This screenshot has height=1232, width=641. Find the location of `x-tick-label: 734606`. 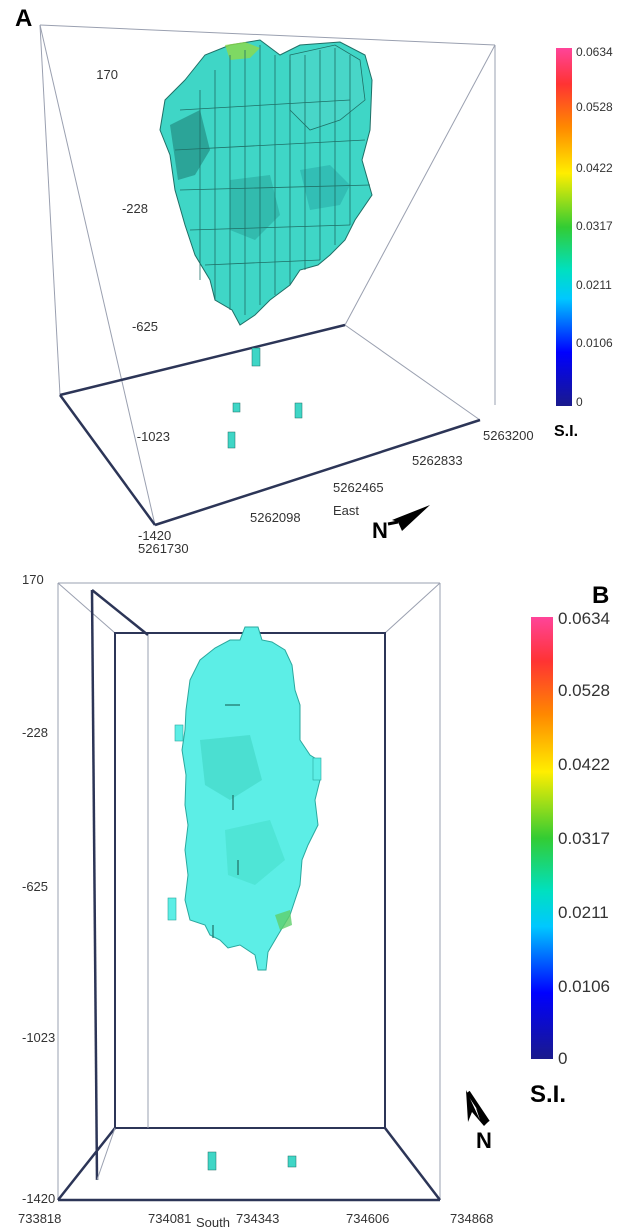

x-tick-label: 734606 is located at coordinates (367, 1218).